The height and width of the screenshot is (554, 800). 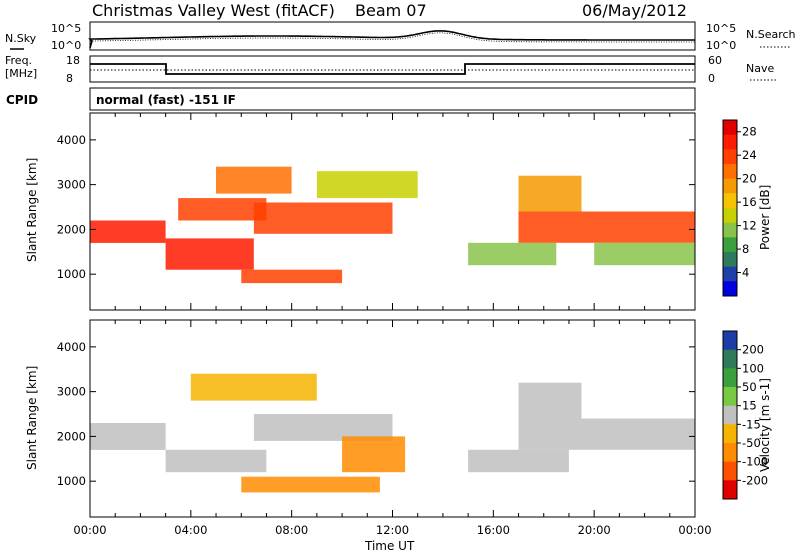 What do you see at coordinates (213, 10) in the screenshot?
I see `plot-title: Christmas Valley West (fitACF)` at bounding box center [213, 10].